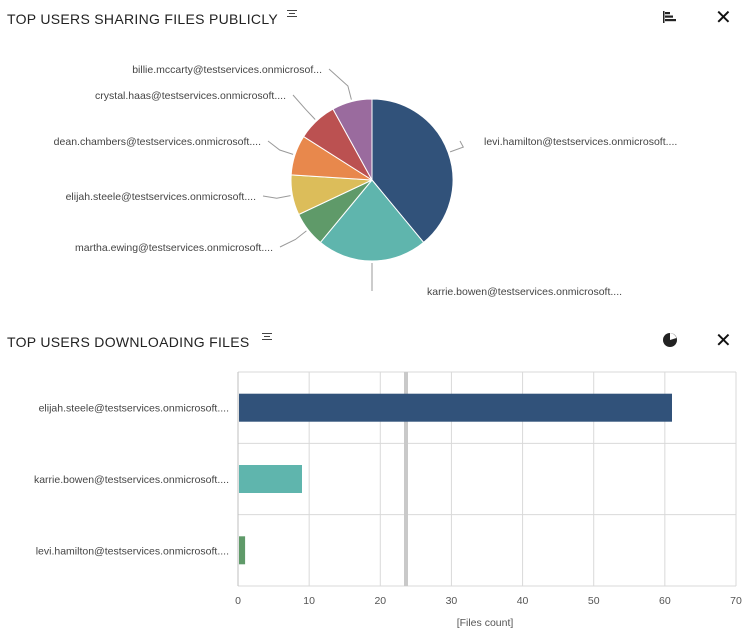 The image size is (750, 633). I want to click on x-tick-label: 0, so click(238, 601).